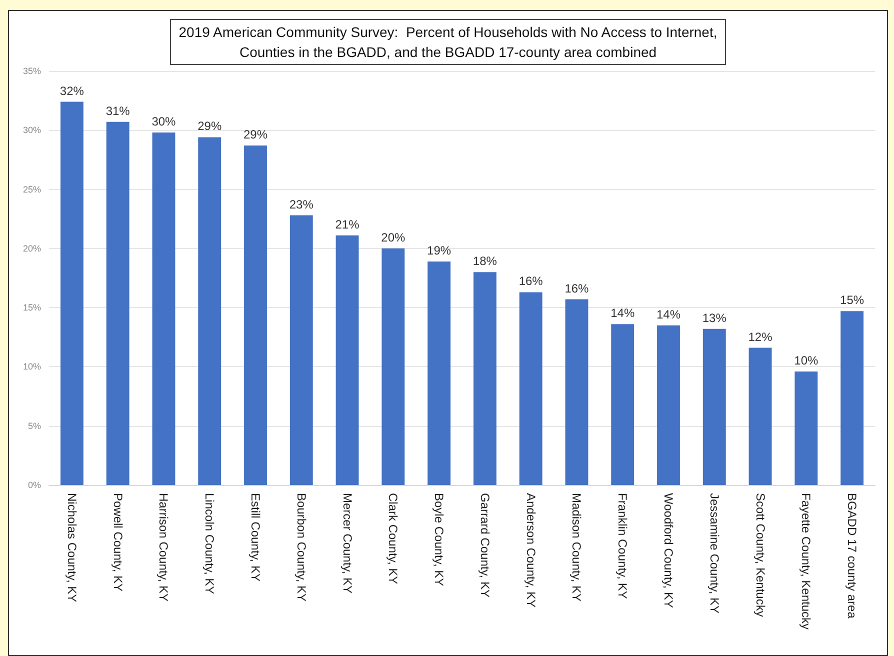 Image resolution: width=894 pixels, height=656 pixels. I want to click on x-tick-label: Harrison County, KY, so click(163, 547).